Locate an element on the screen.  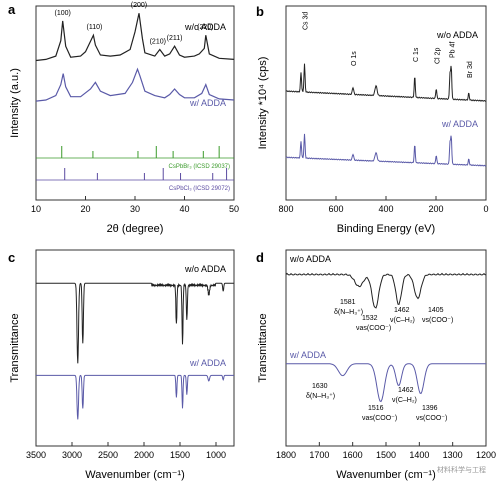
annotation-1396-value: 1396 is located at coordinates (430, 408).